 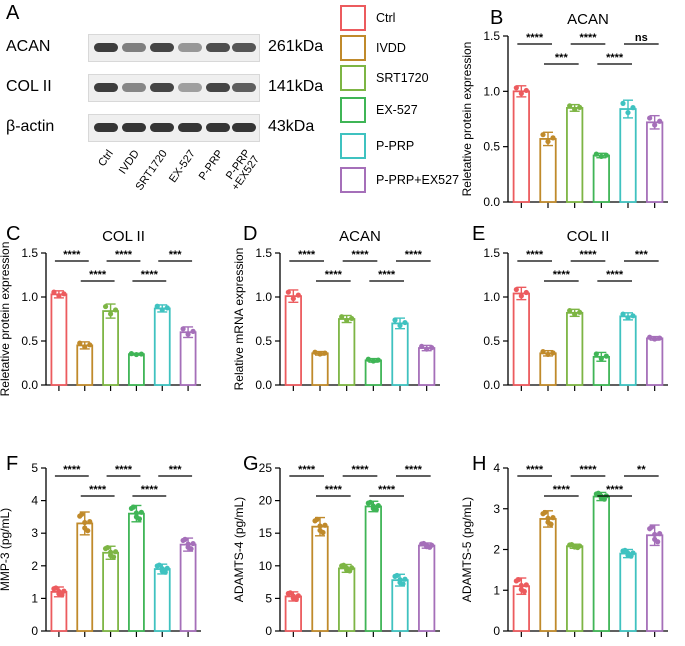 I want to click on legend-item-pprp: P-PRP, so click(x=377, y=146).